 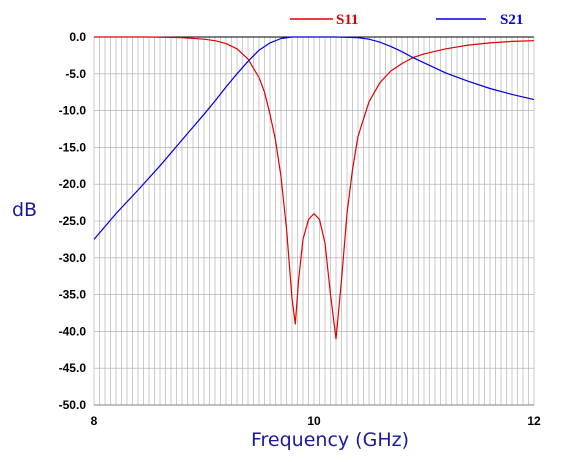 I want to click on y-tick-label: -25.0, so click(x=73, y=221).